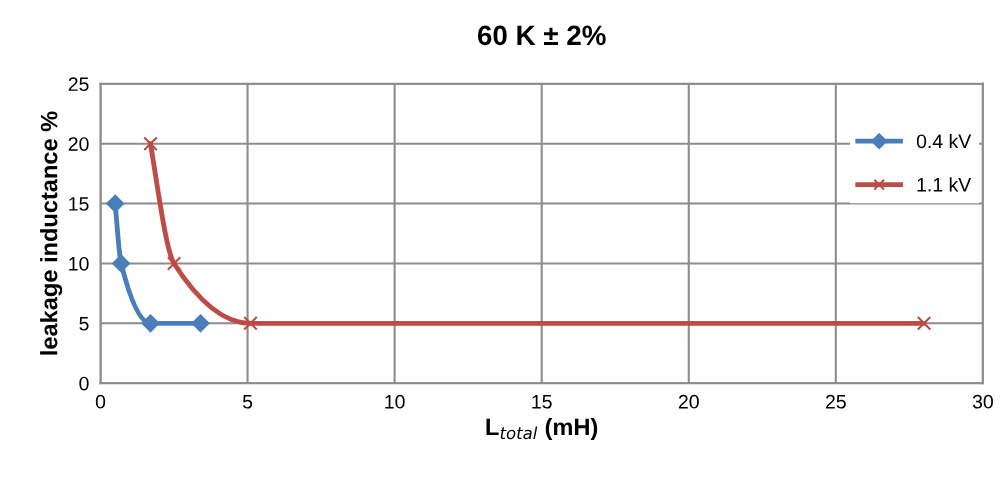 Image resolution: width=1005 pixels, height=479 pixels. What do you see at coordinates (944, 184) in the screenshot?
I see `legend-label: 1.1 kV` at bounding box center [944, 184].